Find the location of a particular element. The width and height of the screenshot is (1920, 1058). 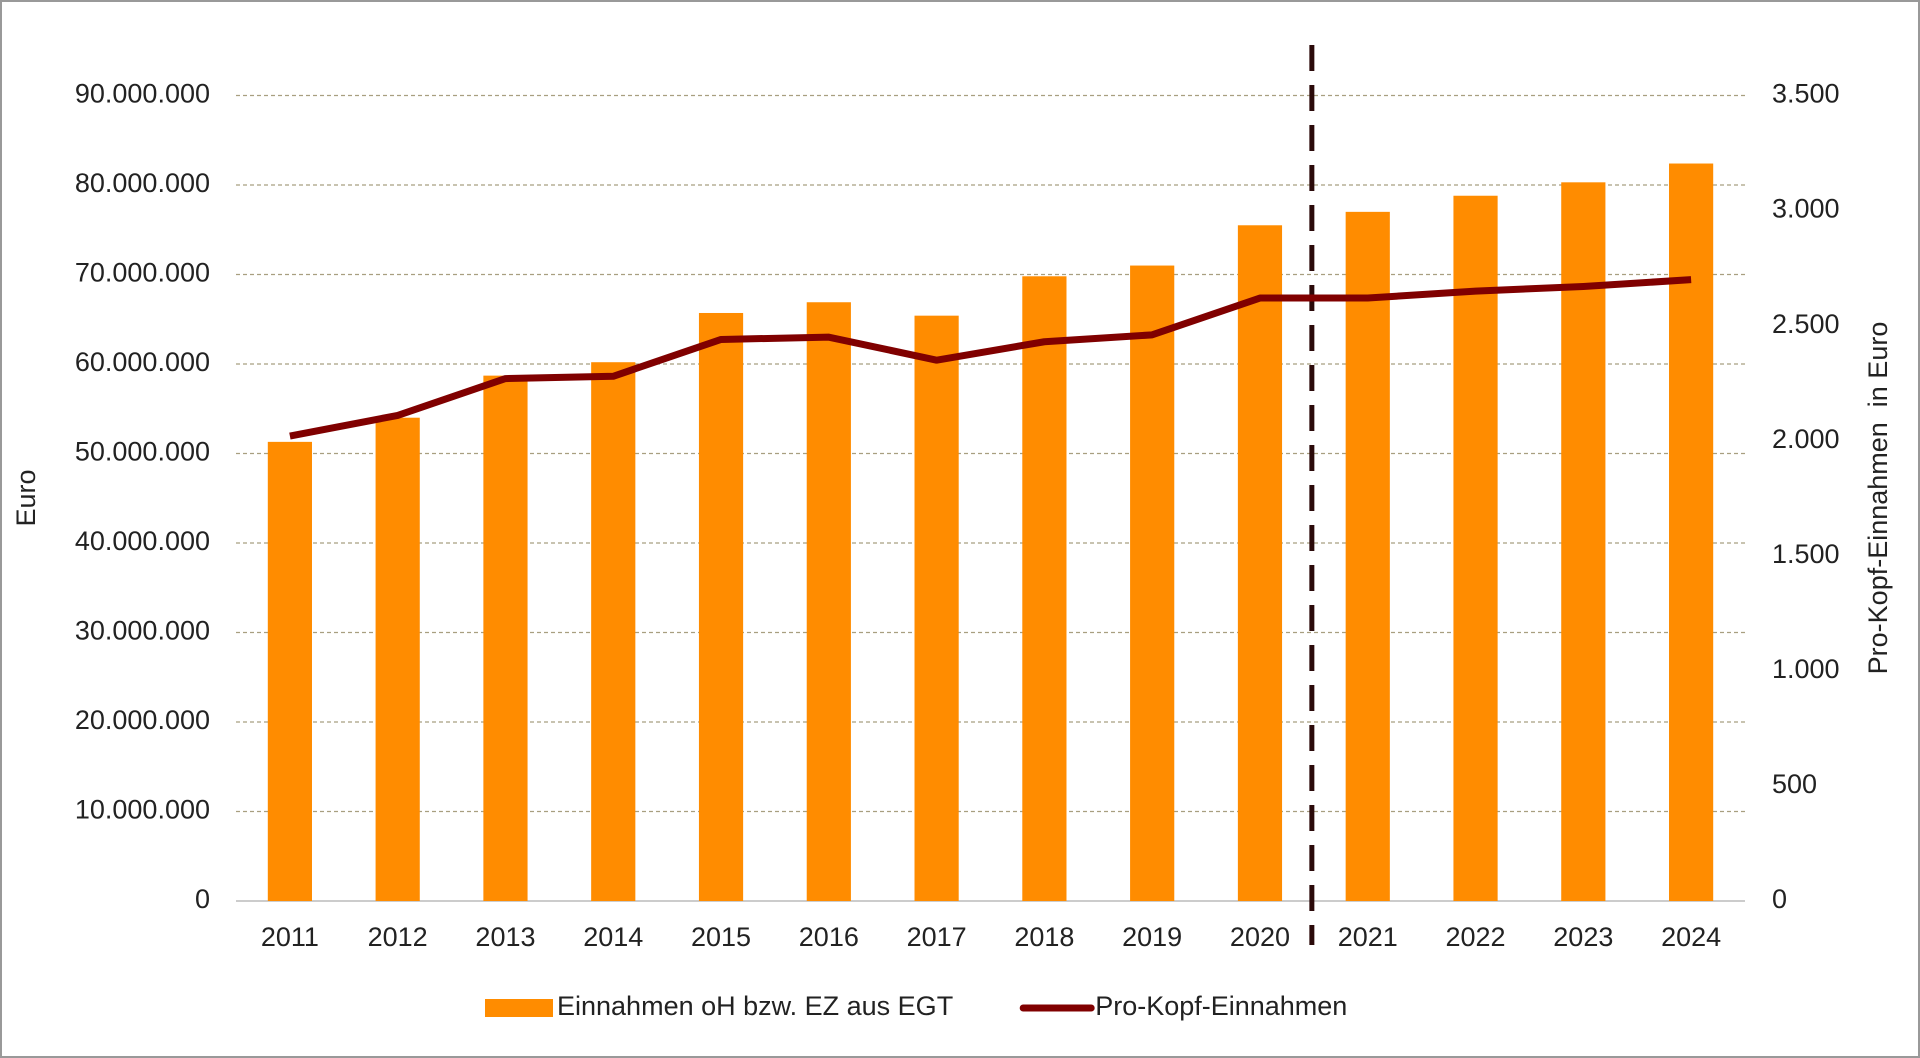

x-tick-label: 2024 is located at coordinates (1691, 937).